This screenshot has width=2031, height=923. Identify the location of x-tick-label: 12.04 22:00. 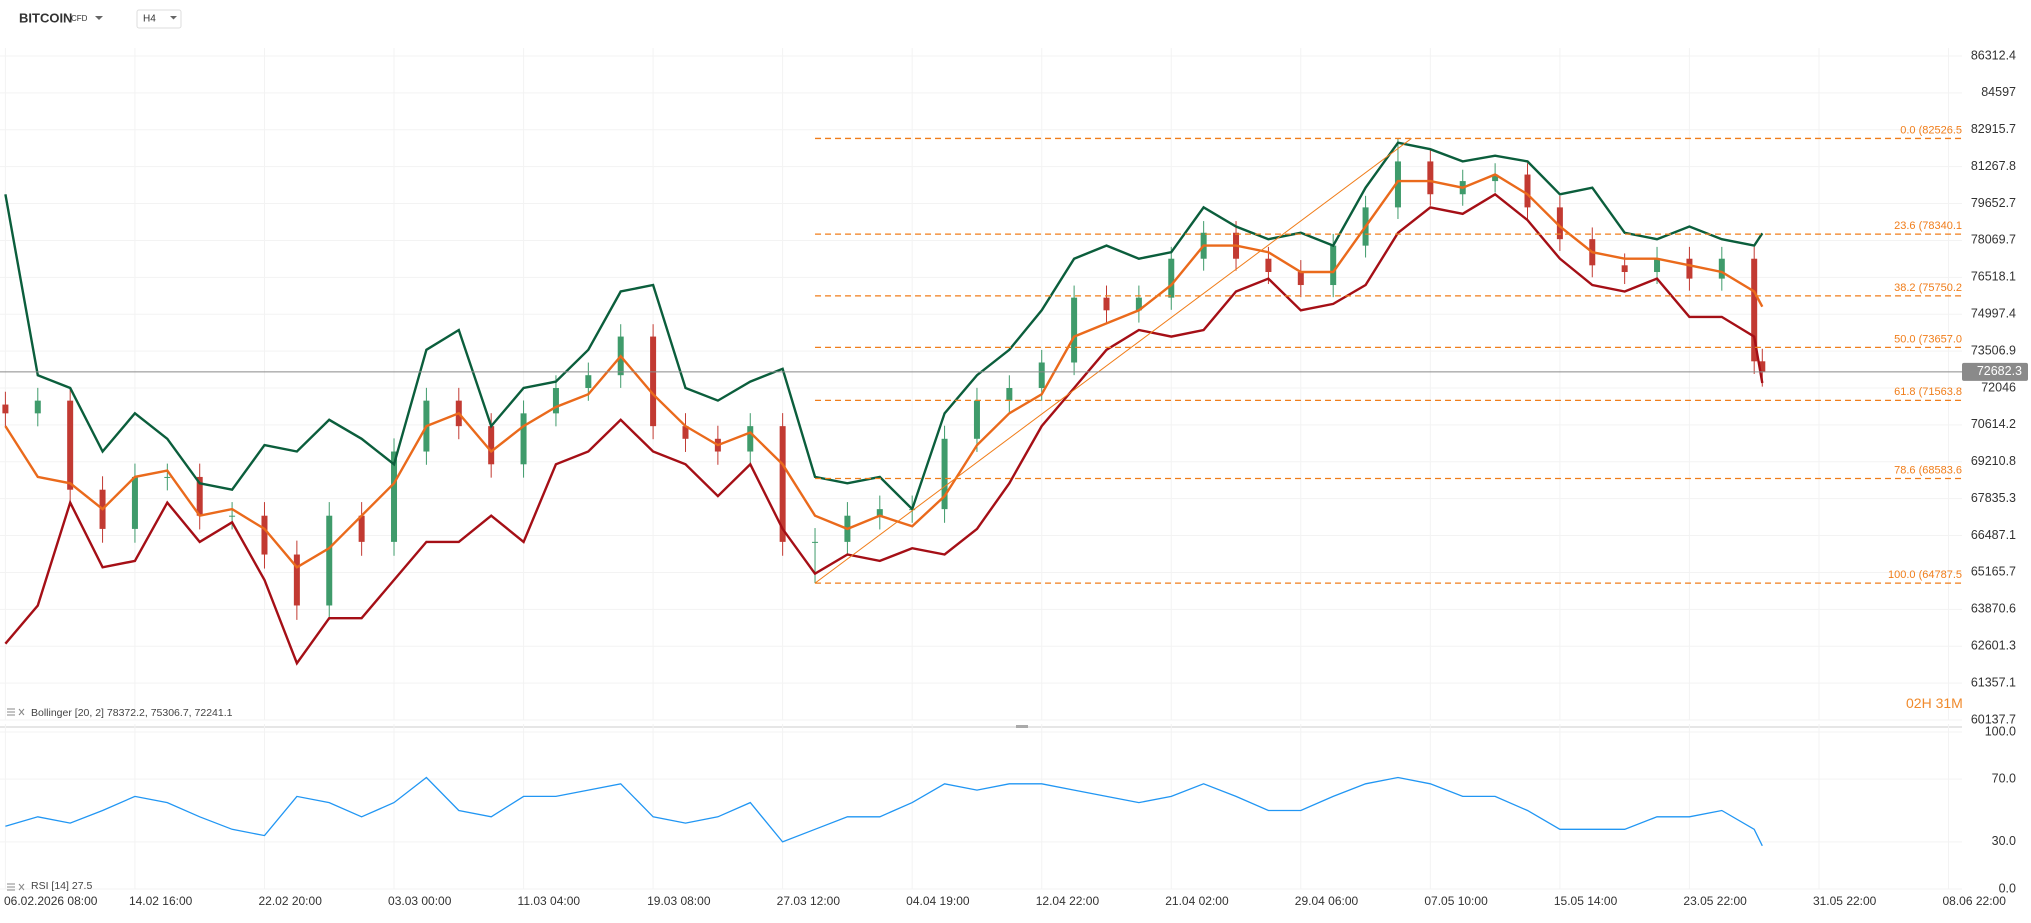
(1068, 901).